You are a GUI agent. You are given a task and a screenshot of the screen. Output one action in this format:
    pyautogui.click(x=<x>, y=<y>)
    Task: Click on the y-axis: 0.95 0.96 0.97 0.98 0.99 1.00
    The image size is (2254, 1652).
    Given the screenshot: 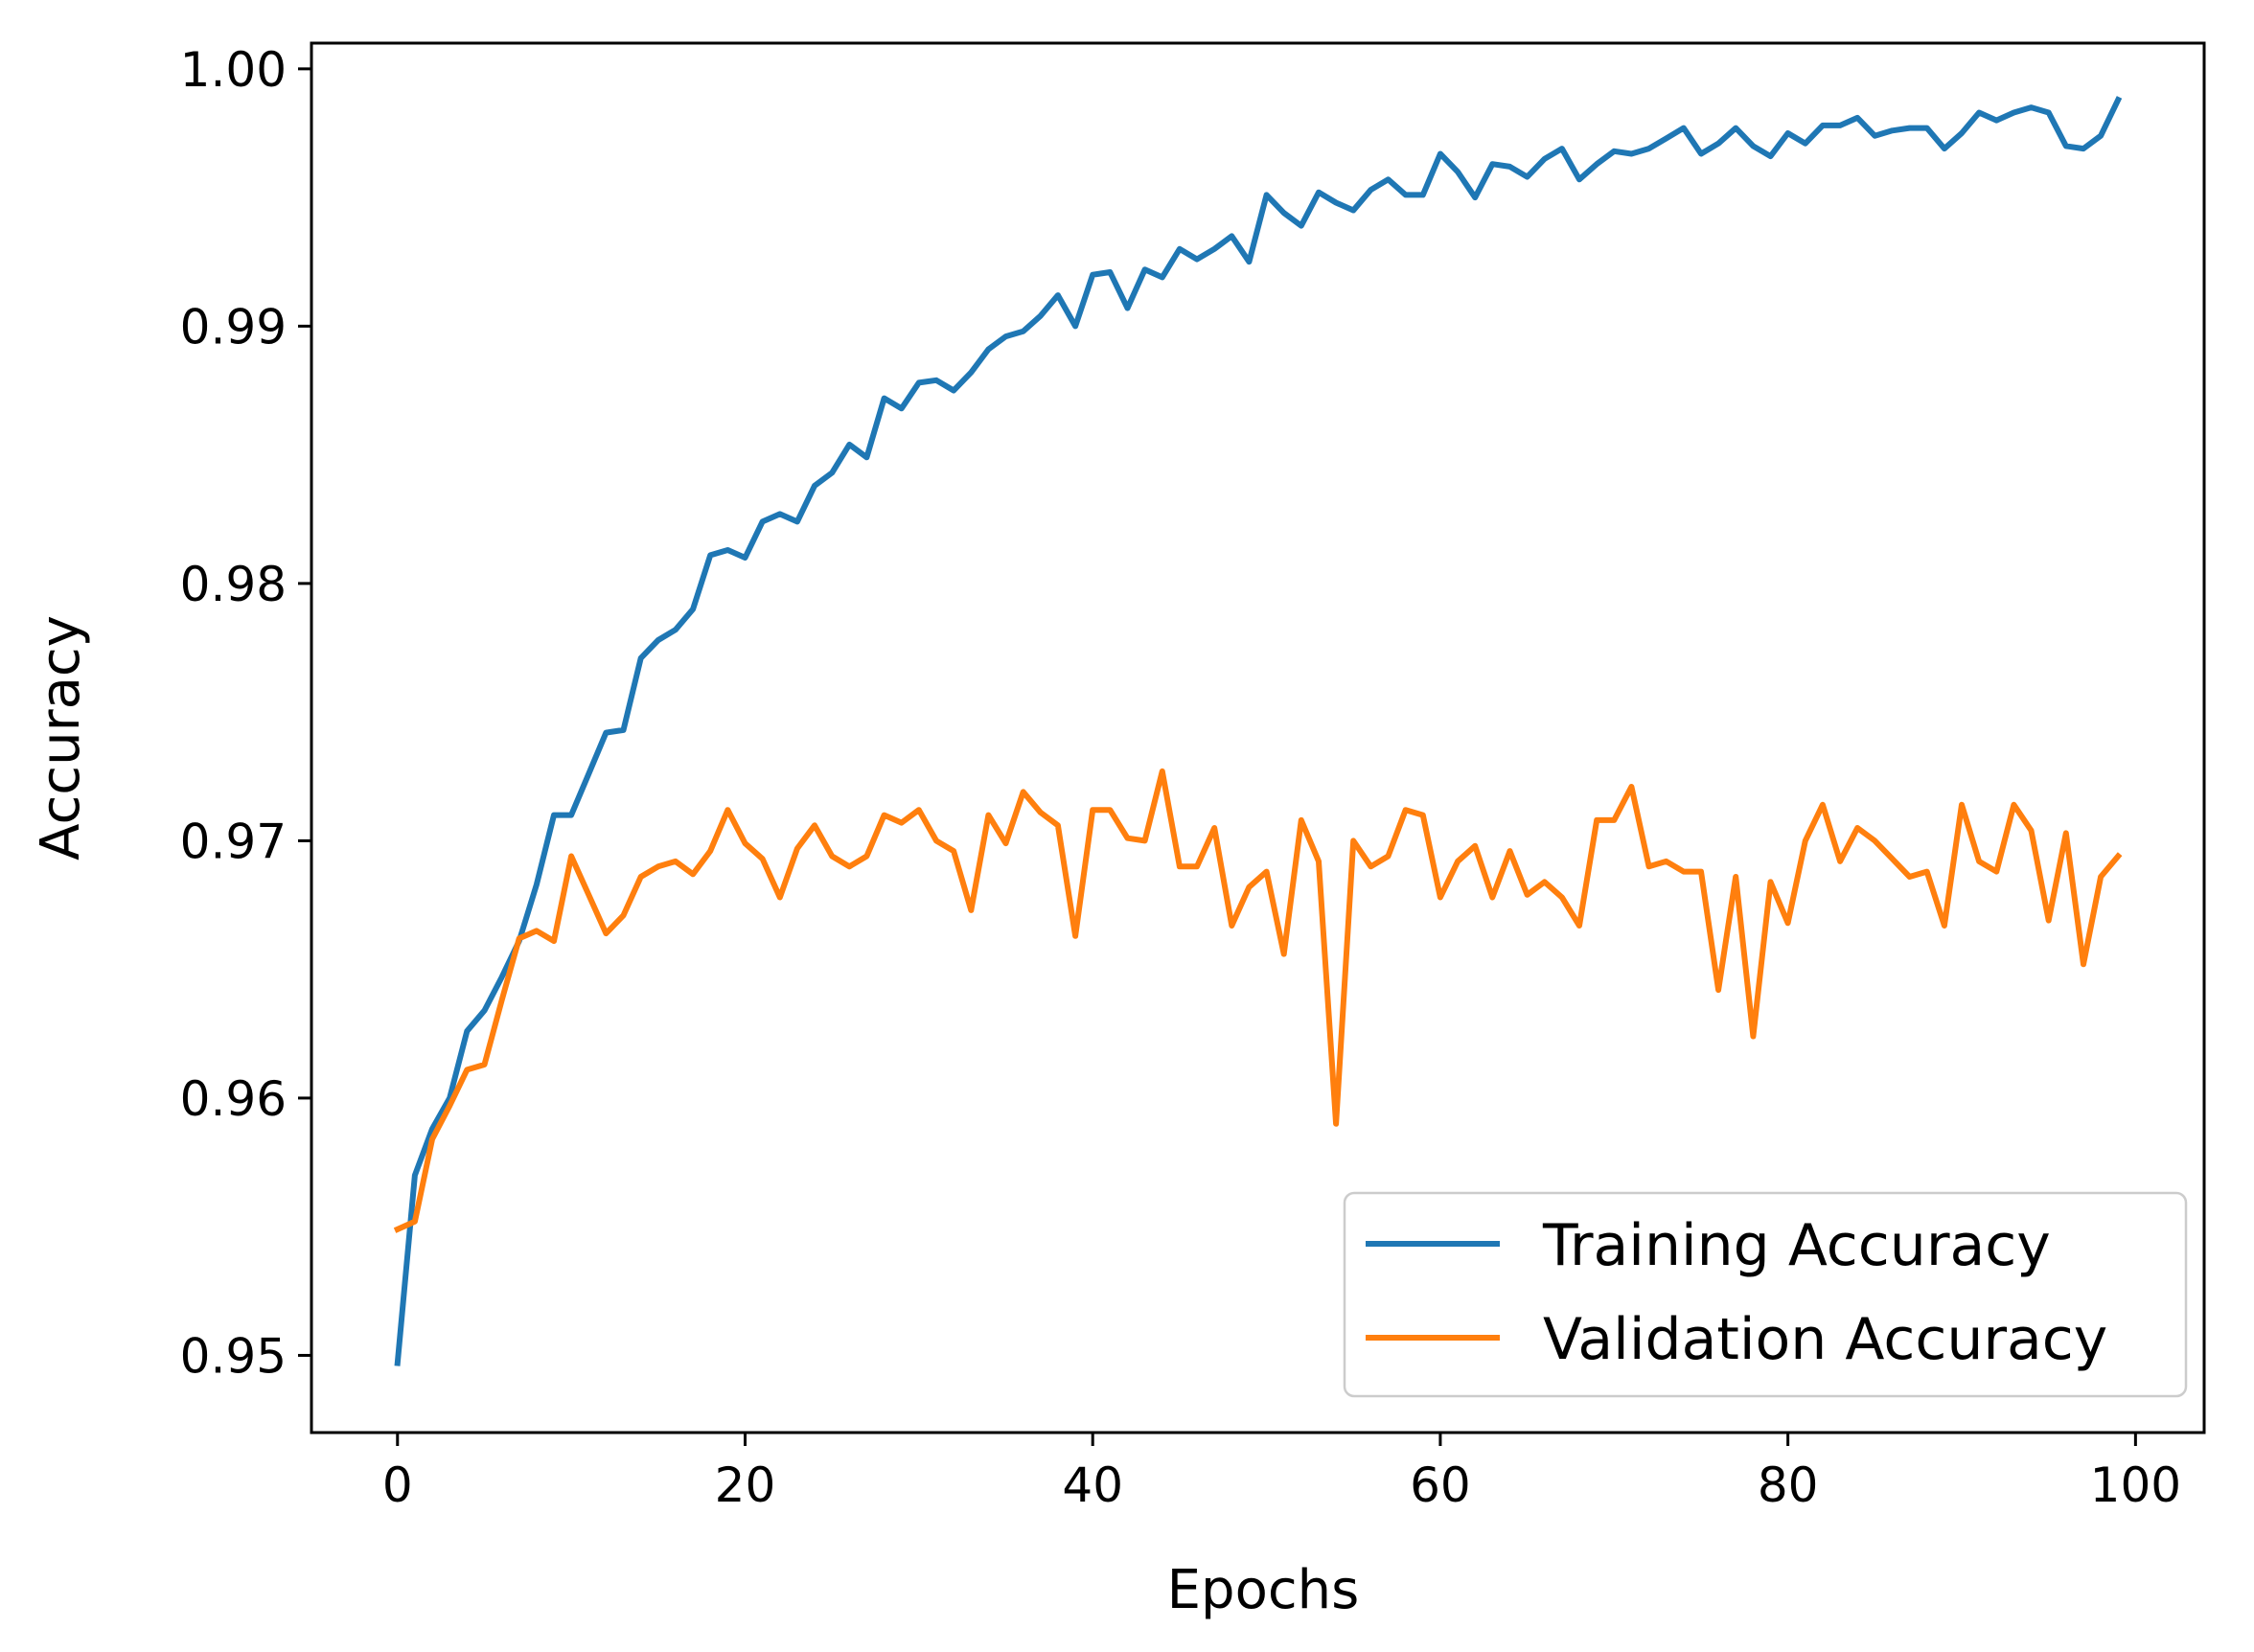 What is the action you would take?
    pyautogui.click(x=245, y=713)
    